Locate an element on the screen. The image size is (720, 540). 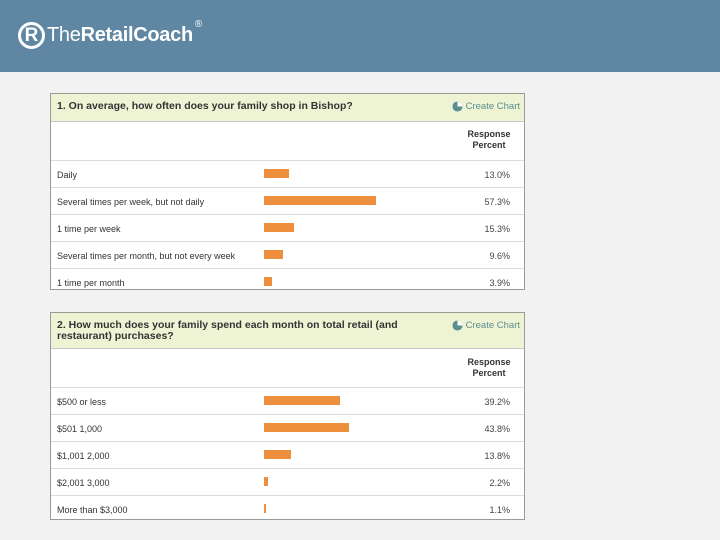
table-row: Daily 13.0% is located at coordinates (287, 173).